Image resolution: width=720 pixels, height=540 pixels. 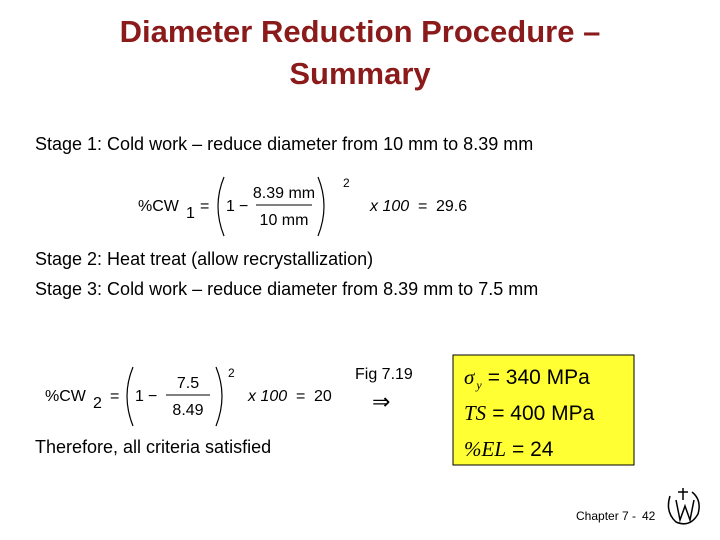 What do you see at coordinates (606, 516) in the screenshot?
I see `footer-chapter: Chapter 7 -` at bounding box center [606, 516].